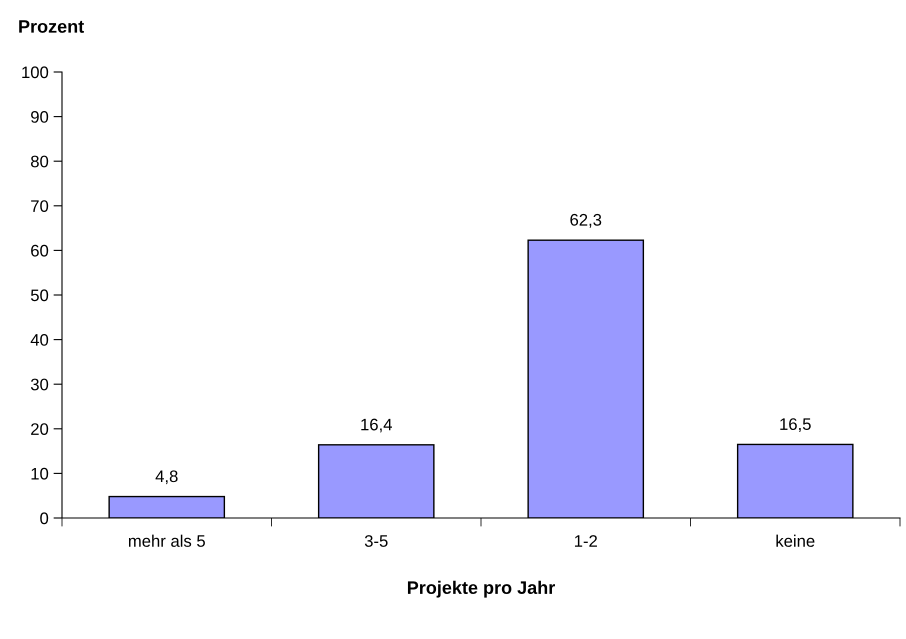  I want to click on x-tick-label: 1-2, so click(585, 541).